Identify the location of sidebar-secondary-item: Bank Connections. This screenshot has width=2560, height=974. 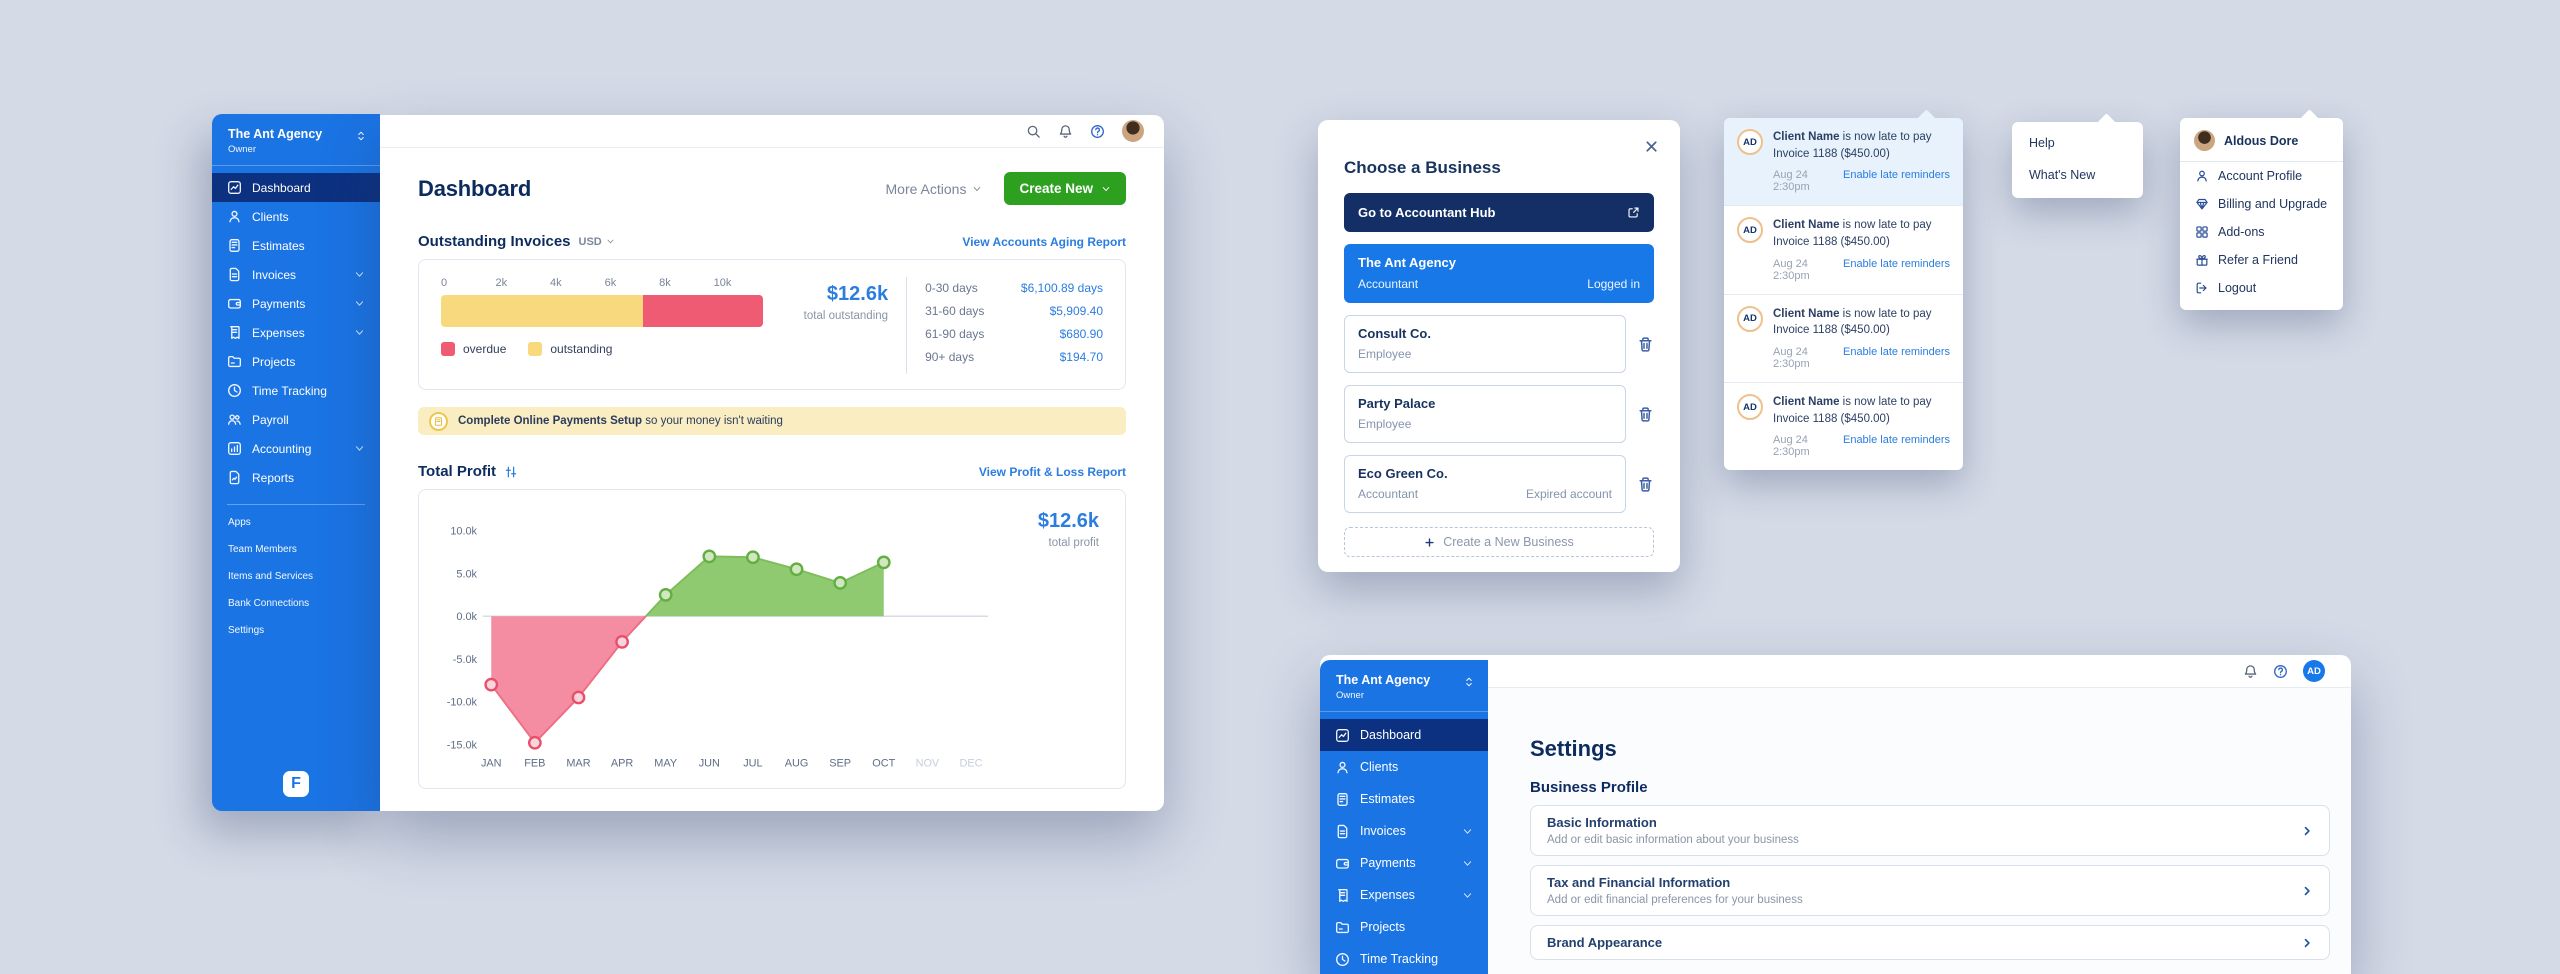
(269, 603).